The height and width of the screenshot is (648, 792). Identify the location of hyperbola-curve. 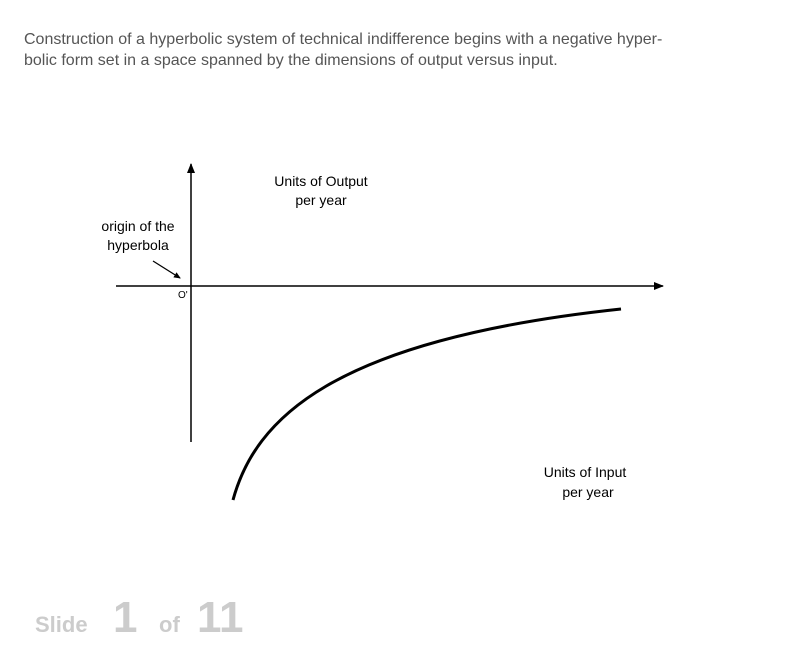
(426, 404).